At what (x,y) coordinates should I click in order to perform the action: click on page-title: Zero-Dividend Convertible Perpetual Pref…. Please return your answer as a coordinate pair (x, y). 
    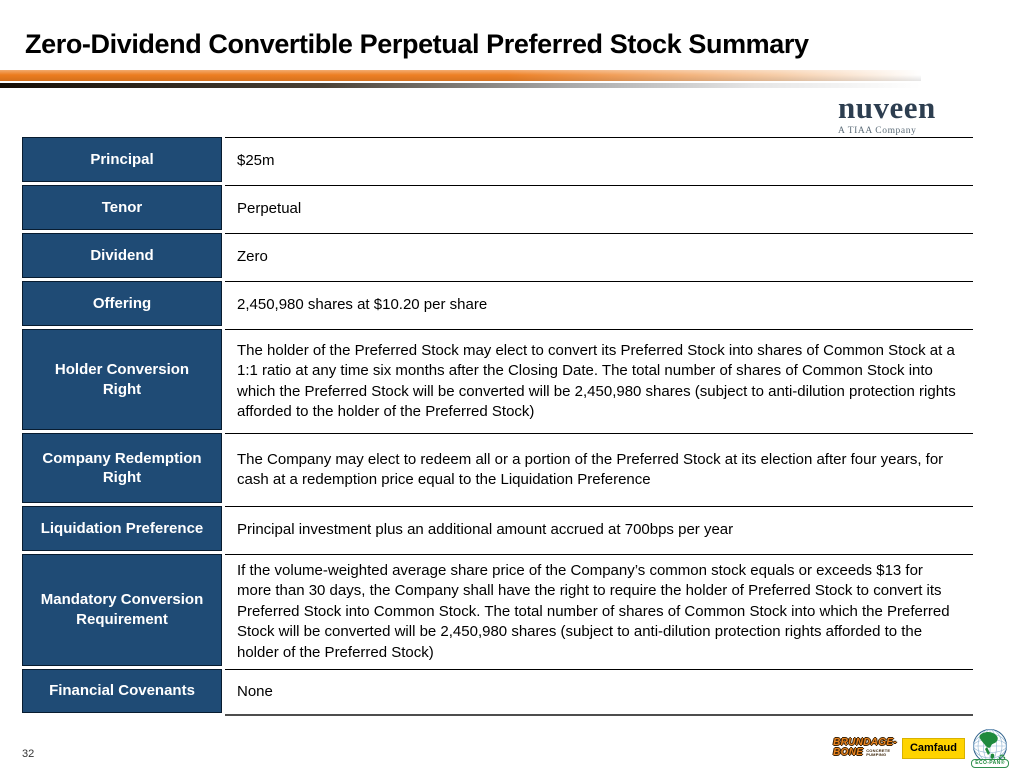
    Looking at the image, I should click on (417, 44).